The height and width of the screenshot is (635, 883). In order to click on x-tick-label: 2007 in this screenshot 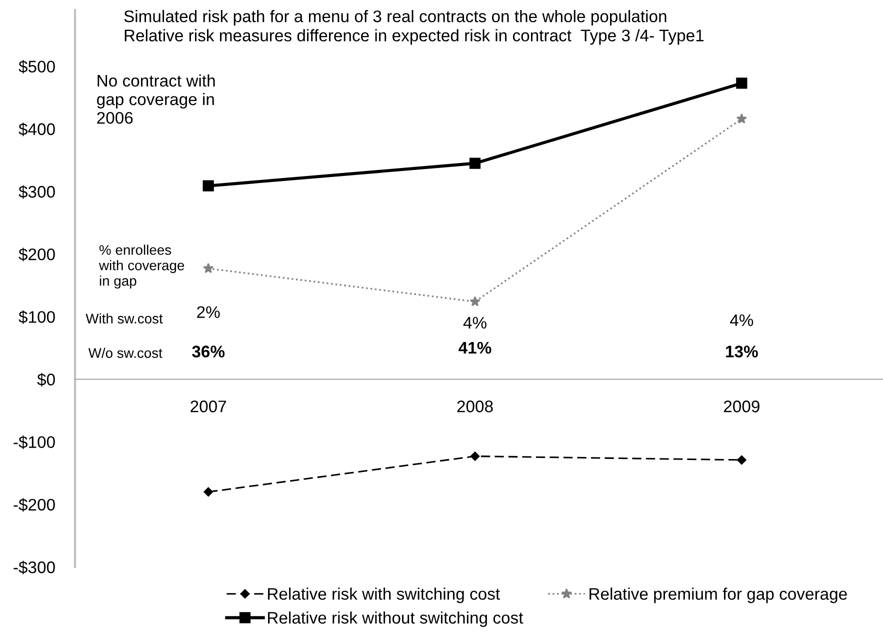, I will do `click(208, 406)`.